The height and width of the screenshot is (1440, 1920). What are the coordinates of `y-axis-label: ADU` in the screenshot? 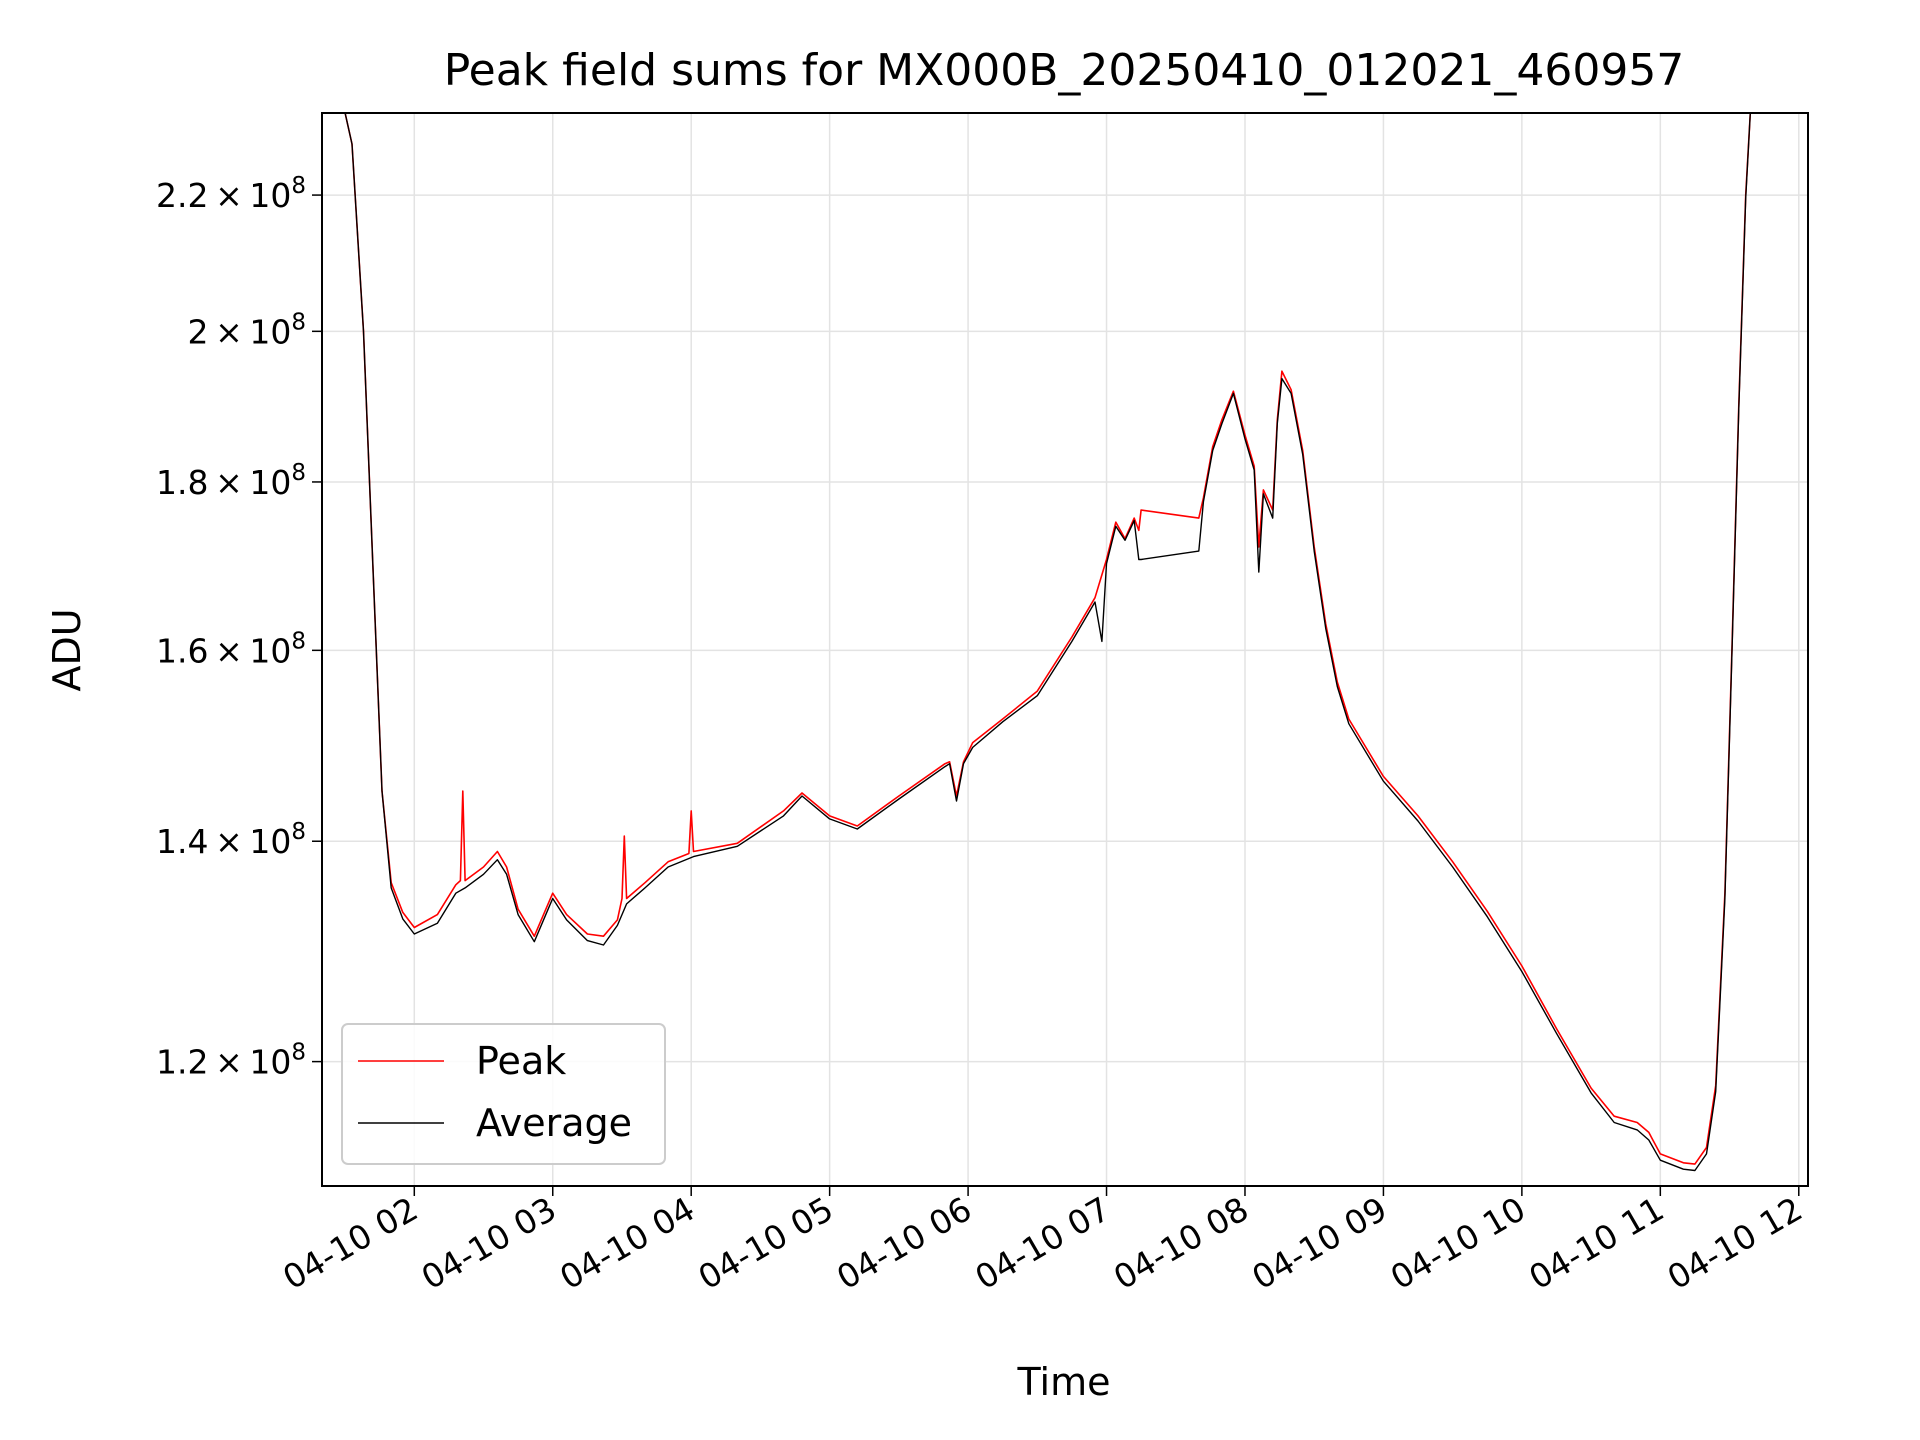 It's located at (67, 649).